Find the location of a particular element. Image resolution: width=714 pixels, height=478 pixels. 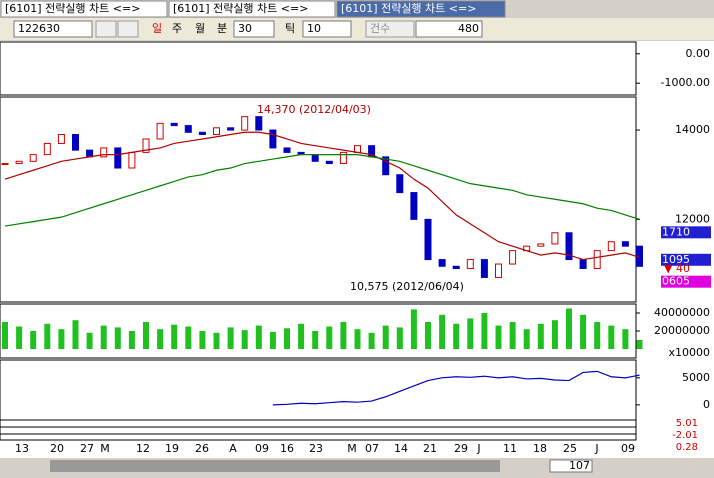

price-label: 10605 is located at coordinates (672, 281).